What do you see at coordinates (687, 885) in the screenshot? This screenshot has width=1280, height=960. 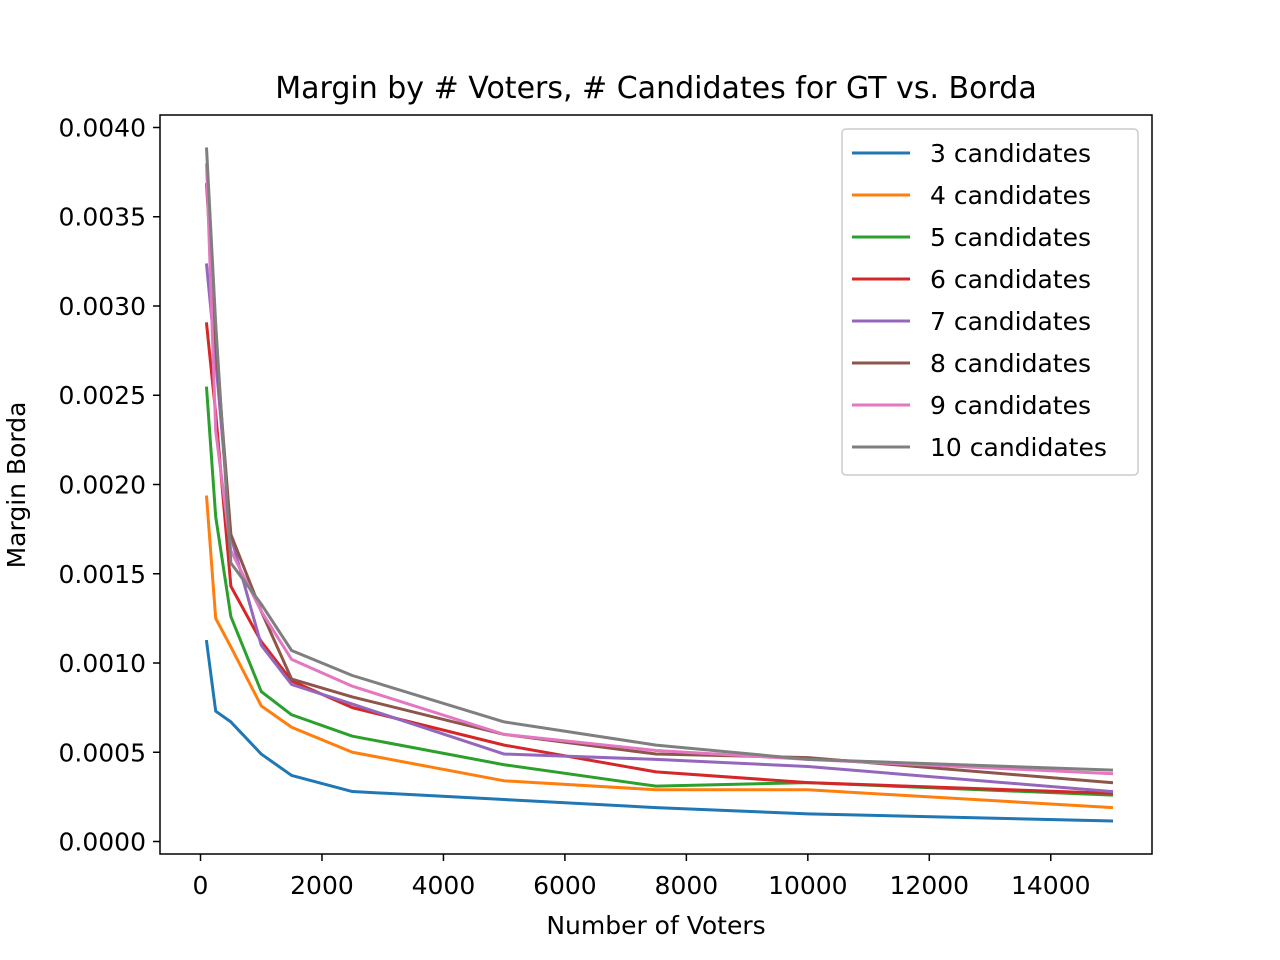 I see `x-tick-label: 8000` at bounding box center [687, 885].